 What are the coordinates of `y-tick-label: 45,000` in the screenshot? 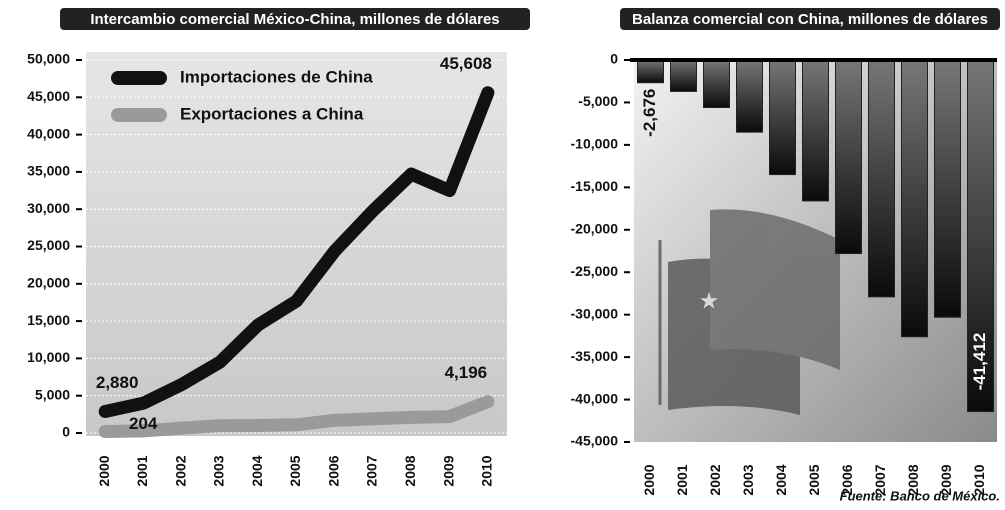 It's located at (48, 96).